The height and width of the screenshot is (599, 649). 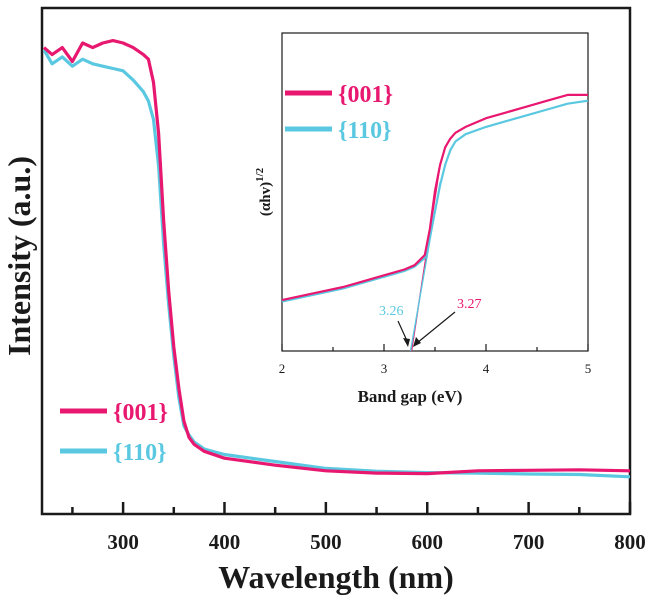 What do you see at coordinates (469, 304) in the screenshot?
I see `annotation-3-27: 3.27` at bounding box center [469, 304].